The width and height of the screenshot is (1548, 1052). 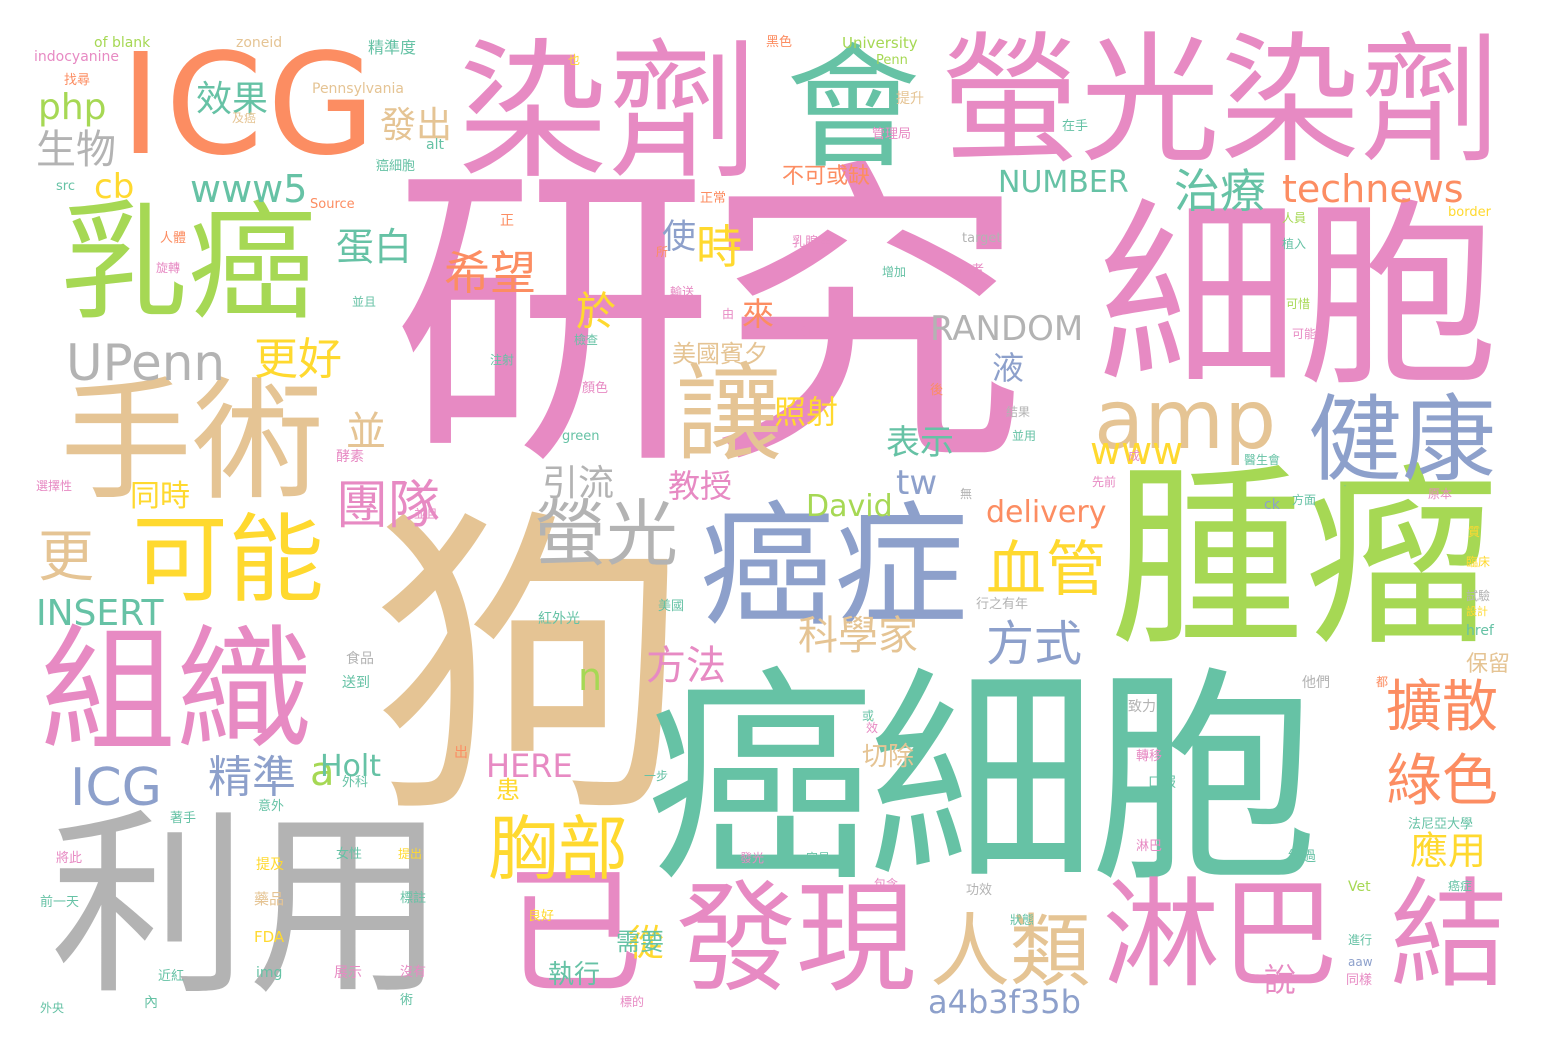 I want to click on word-university: University, so click(x=880, y=43).